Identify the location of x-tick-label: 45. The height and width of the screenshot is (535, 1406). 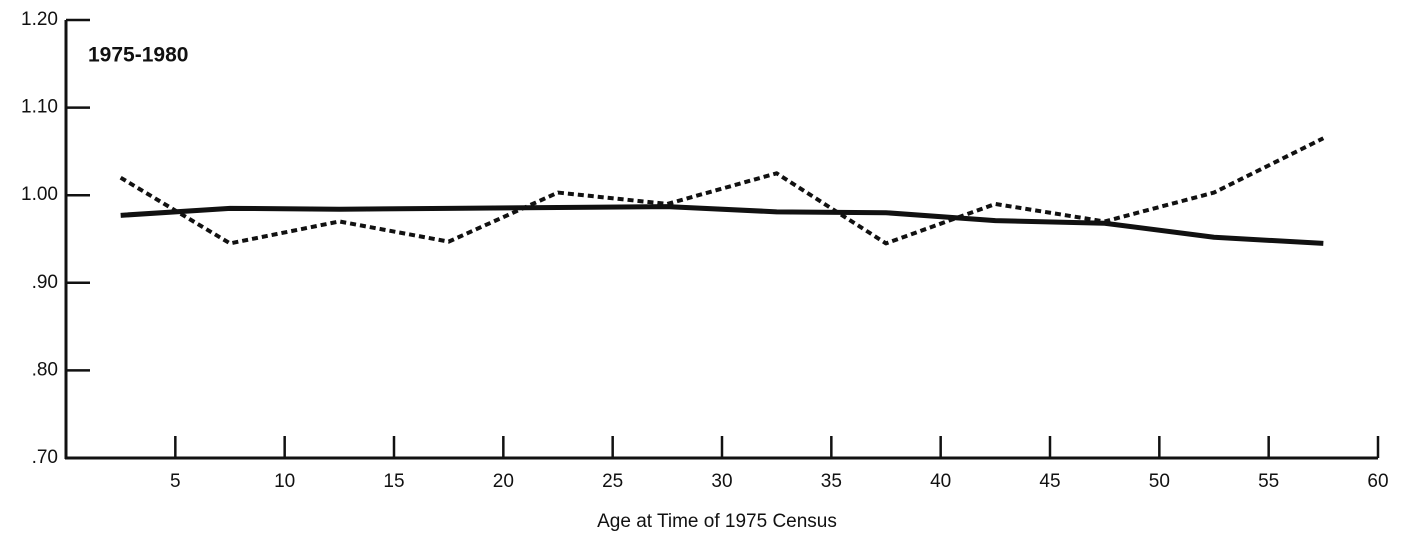
(1049, 481).